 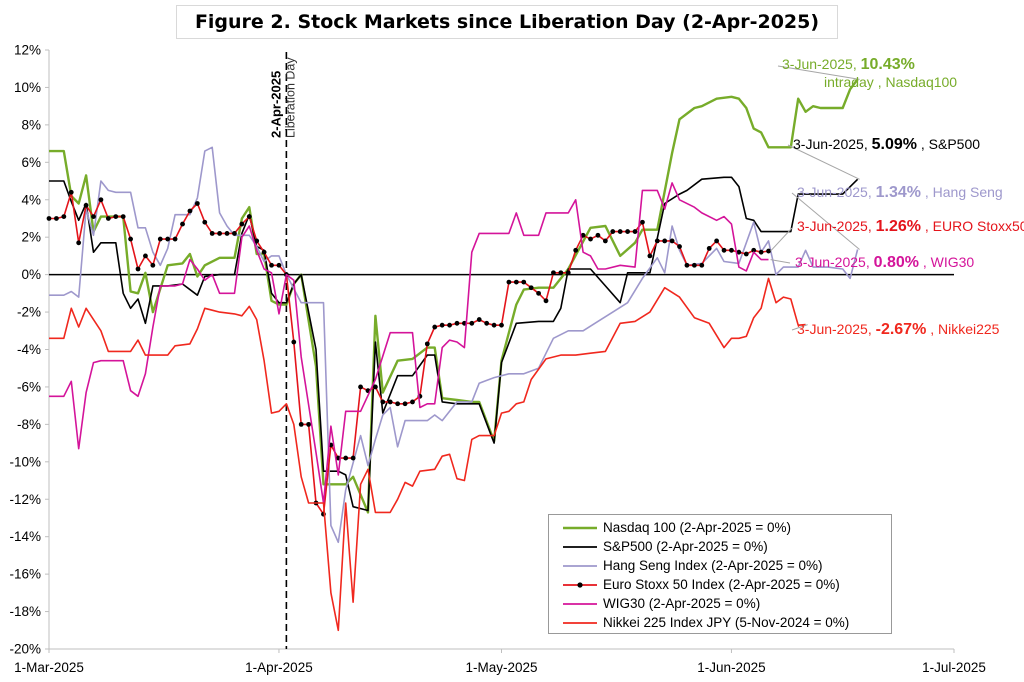 What do you see at coordinates (29, 424) in the screenshot?
I see `y-tick-label: -8%` at bounding box center [29, 424].